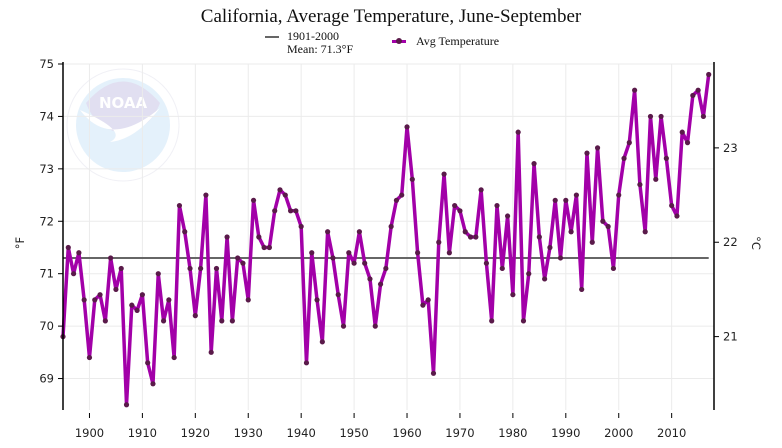 This screenshot has height=448, width=782. Describe the element at coordinates (730, 148) in the screenshot. I see `y-right-tick-label: 23` at that location.